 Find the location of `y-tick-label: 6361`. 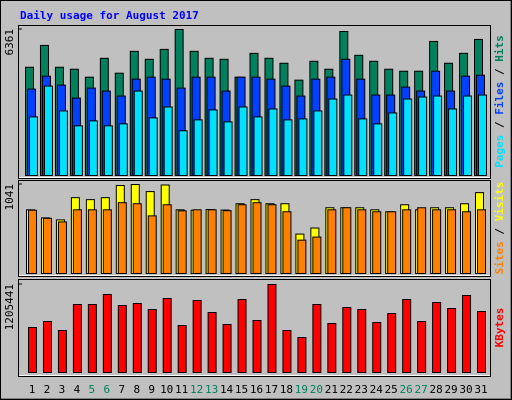

y-tick-label: 6361 is located at coordinates (9, 42).